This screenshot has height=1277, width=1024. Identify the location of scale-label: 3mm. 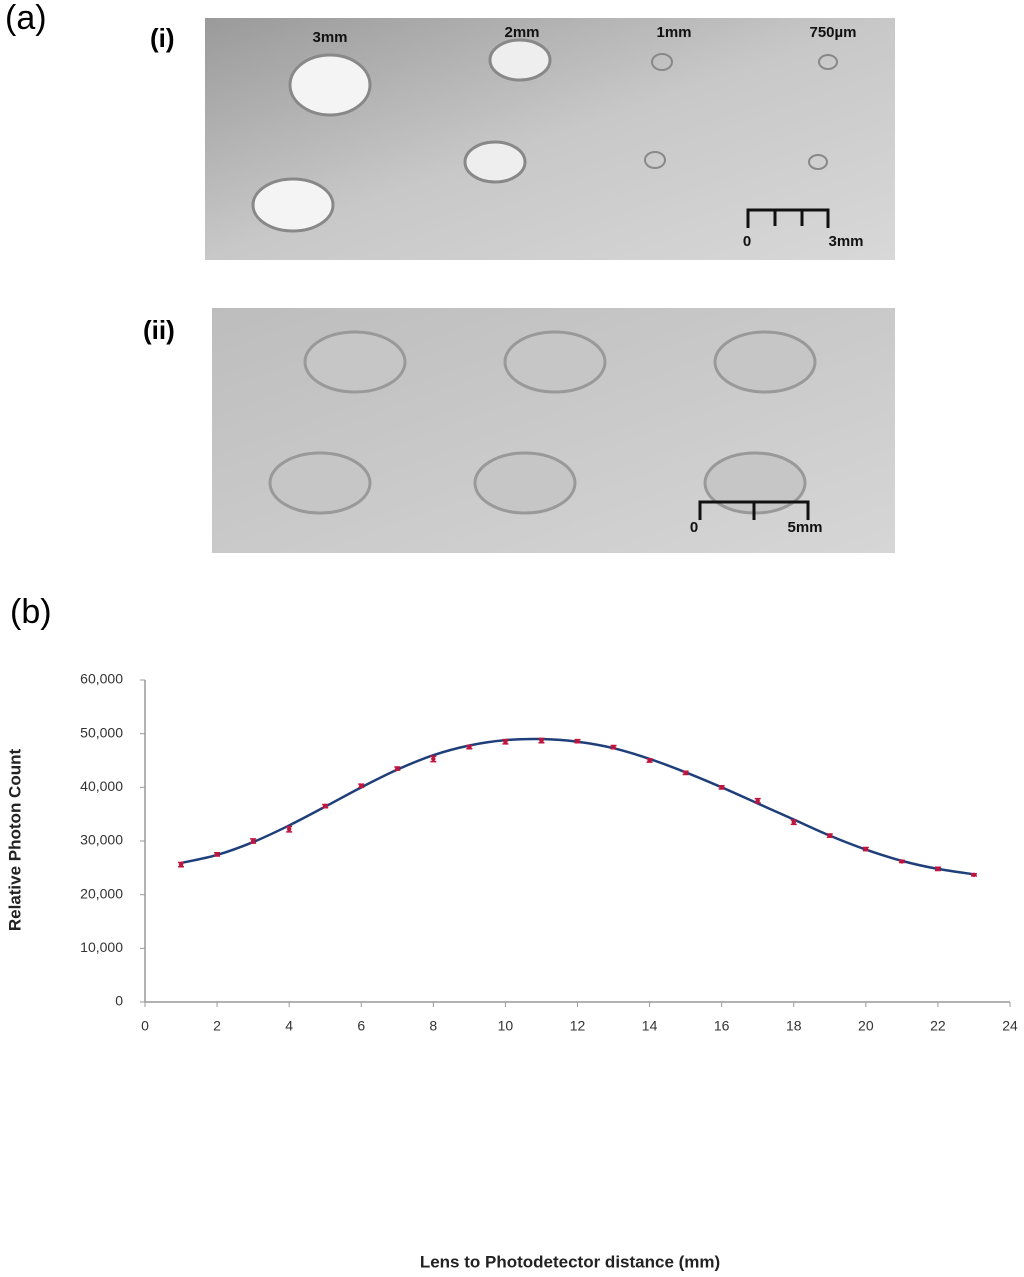
(845, 241).